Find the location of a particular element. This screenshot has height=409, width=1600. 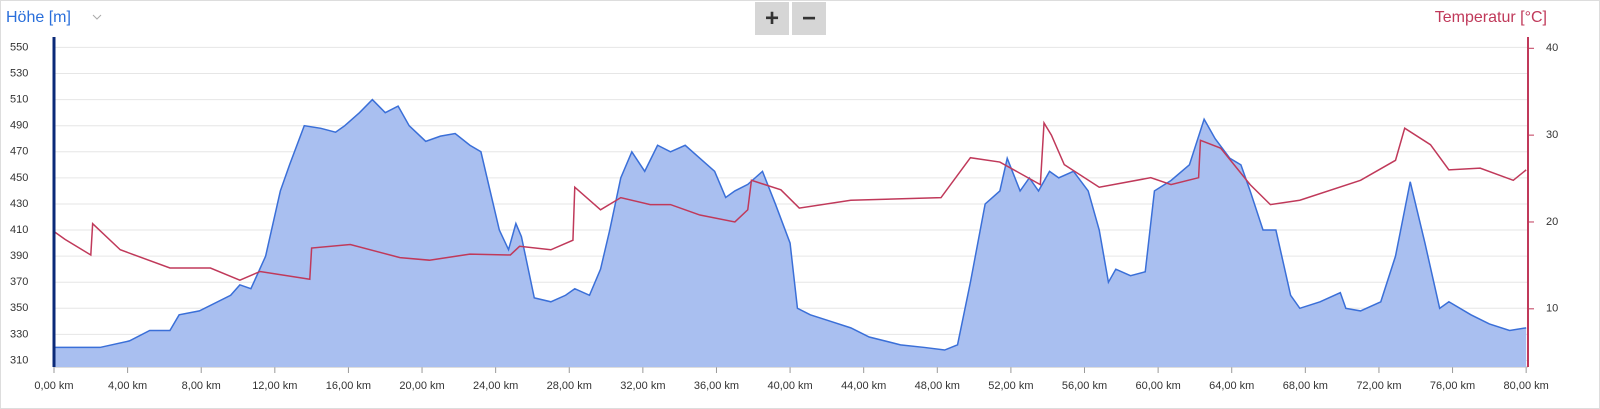

y2-tick-label: 10 is located at coordinates (1552, 309).